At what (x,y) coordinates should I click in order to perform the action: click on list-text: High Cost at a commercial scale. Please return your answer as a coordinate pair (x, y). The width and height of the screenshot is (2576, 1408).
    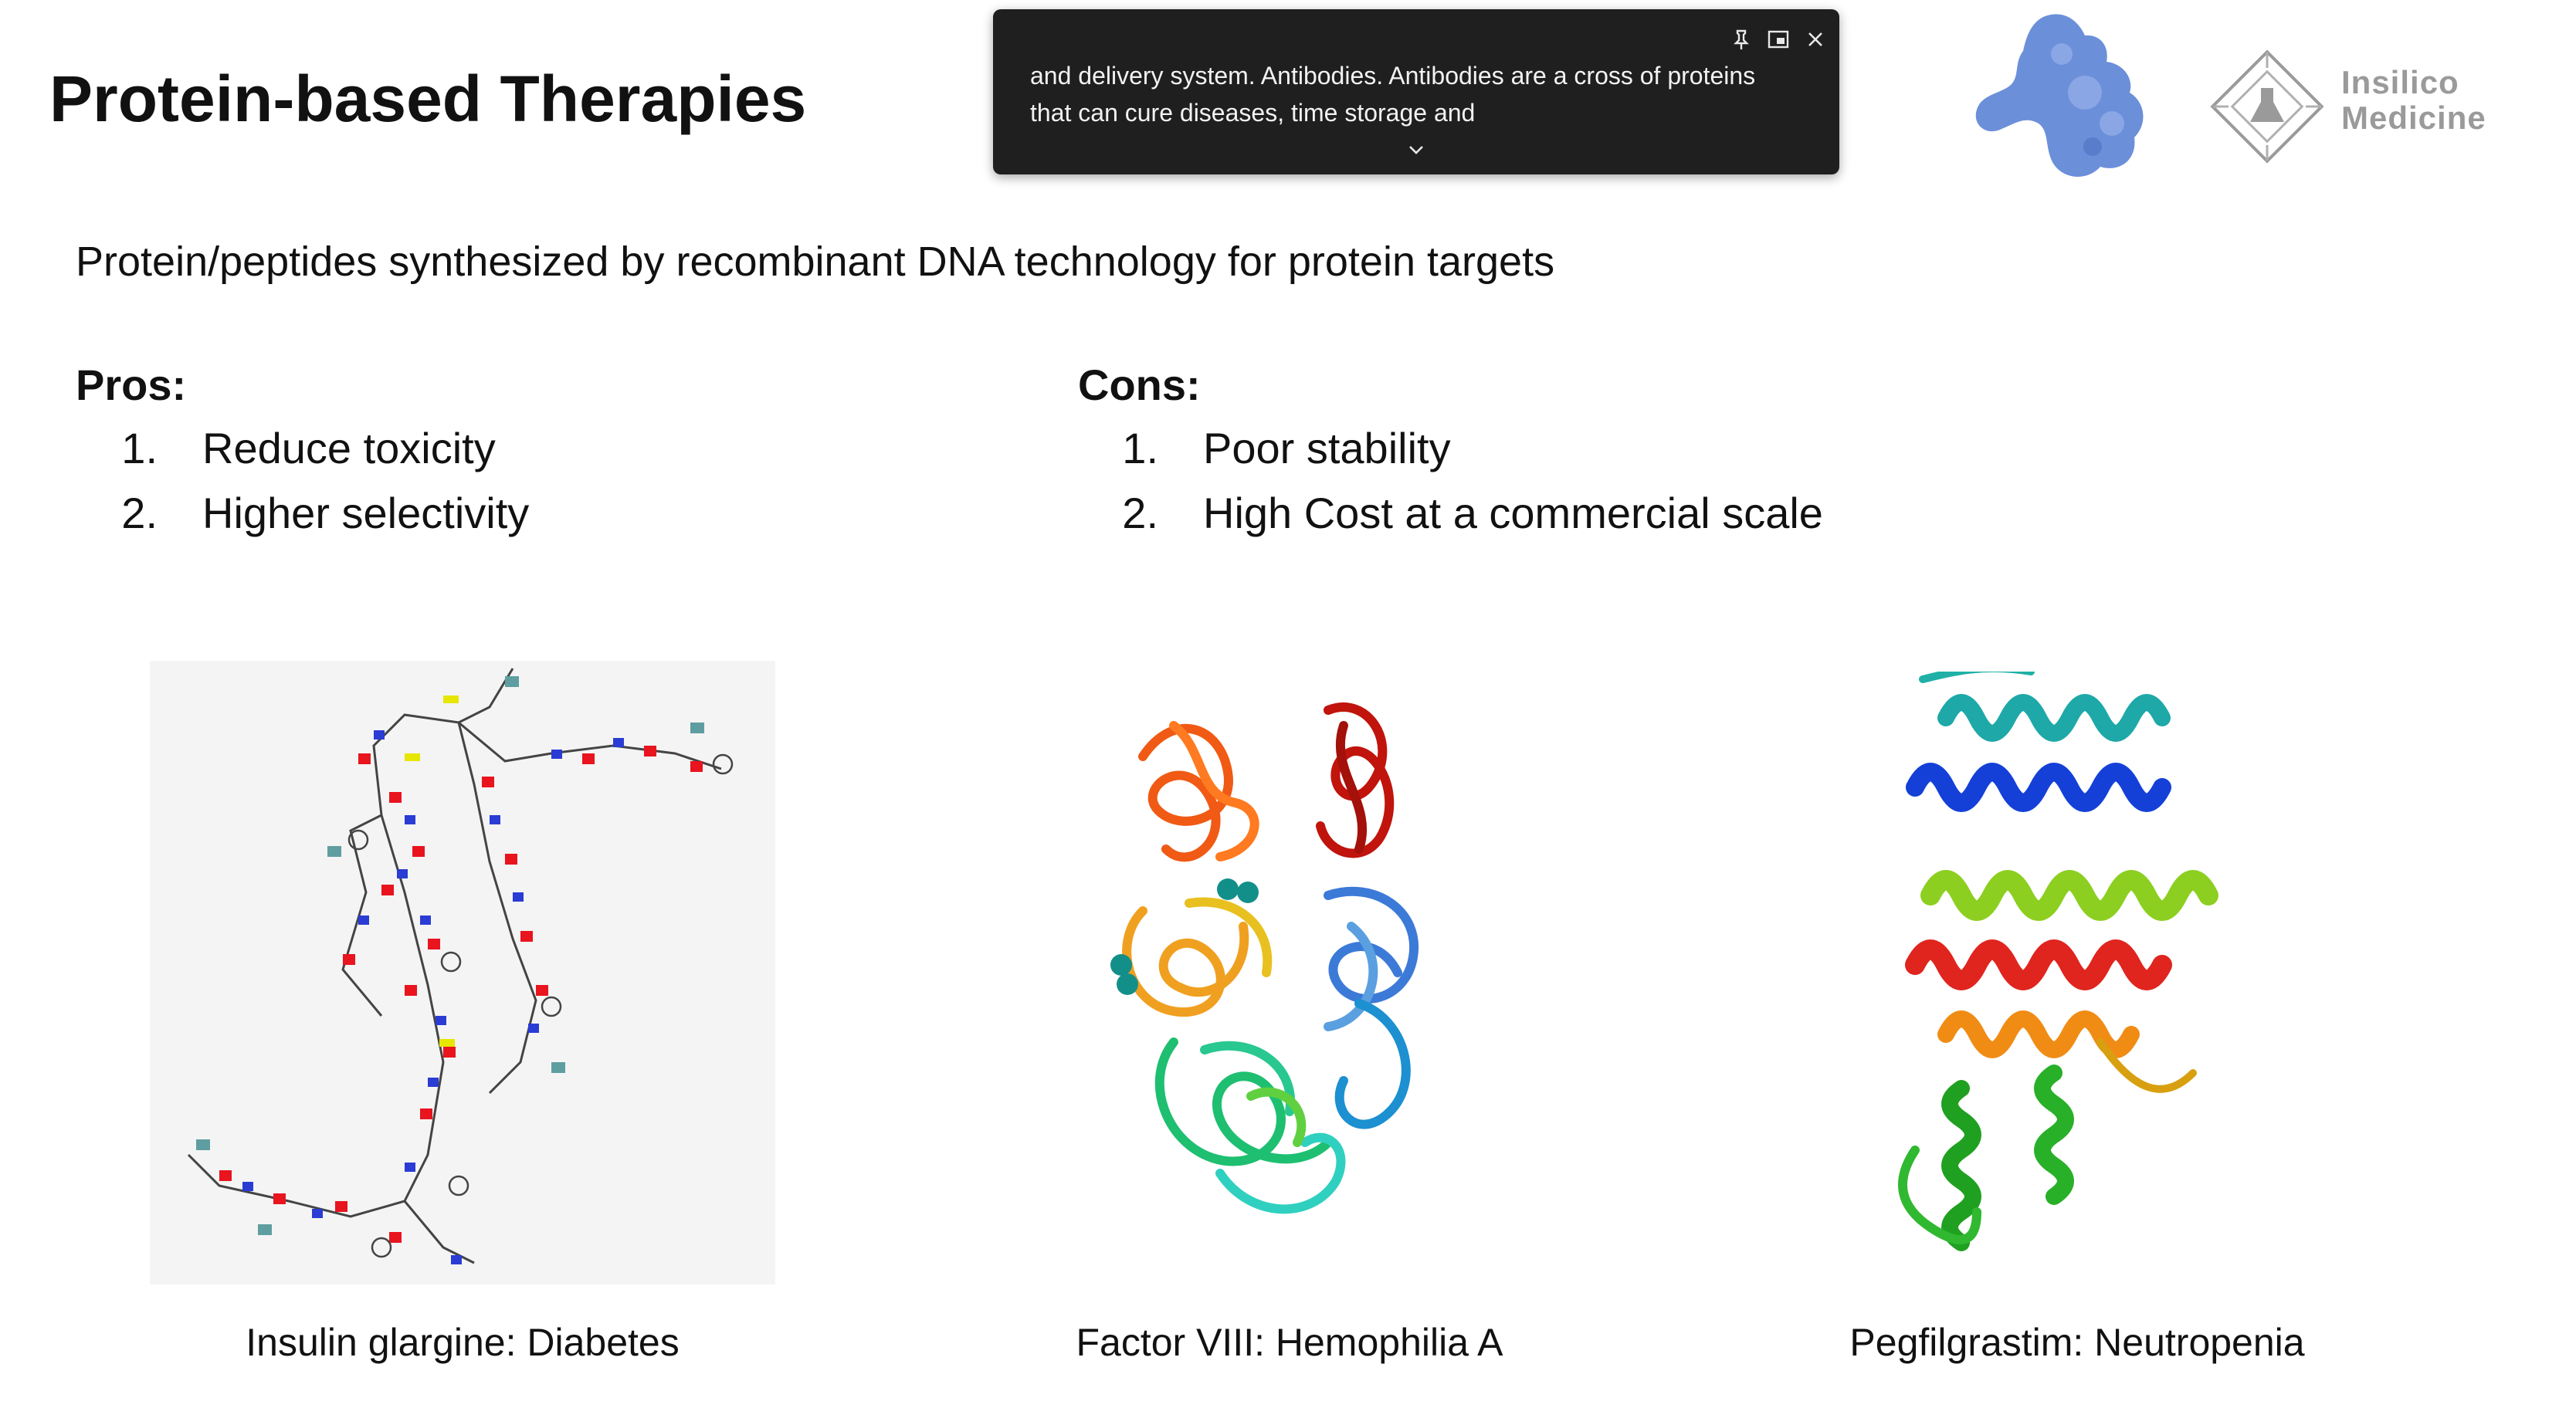
    Looking at the image, I should click on (1513, 513).